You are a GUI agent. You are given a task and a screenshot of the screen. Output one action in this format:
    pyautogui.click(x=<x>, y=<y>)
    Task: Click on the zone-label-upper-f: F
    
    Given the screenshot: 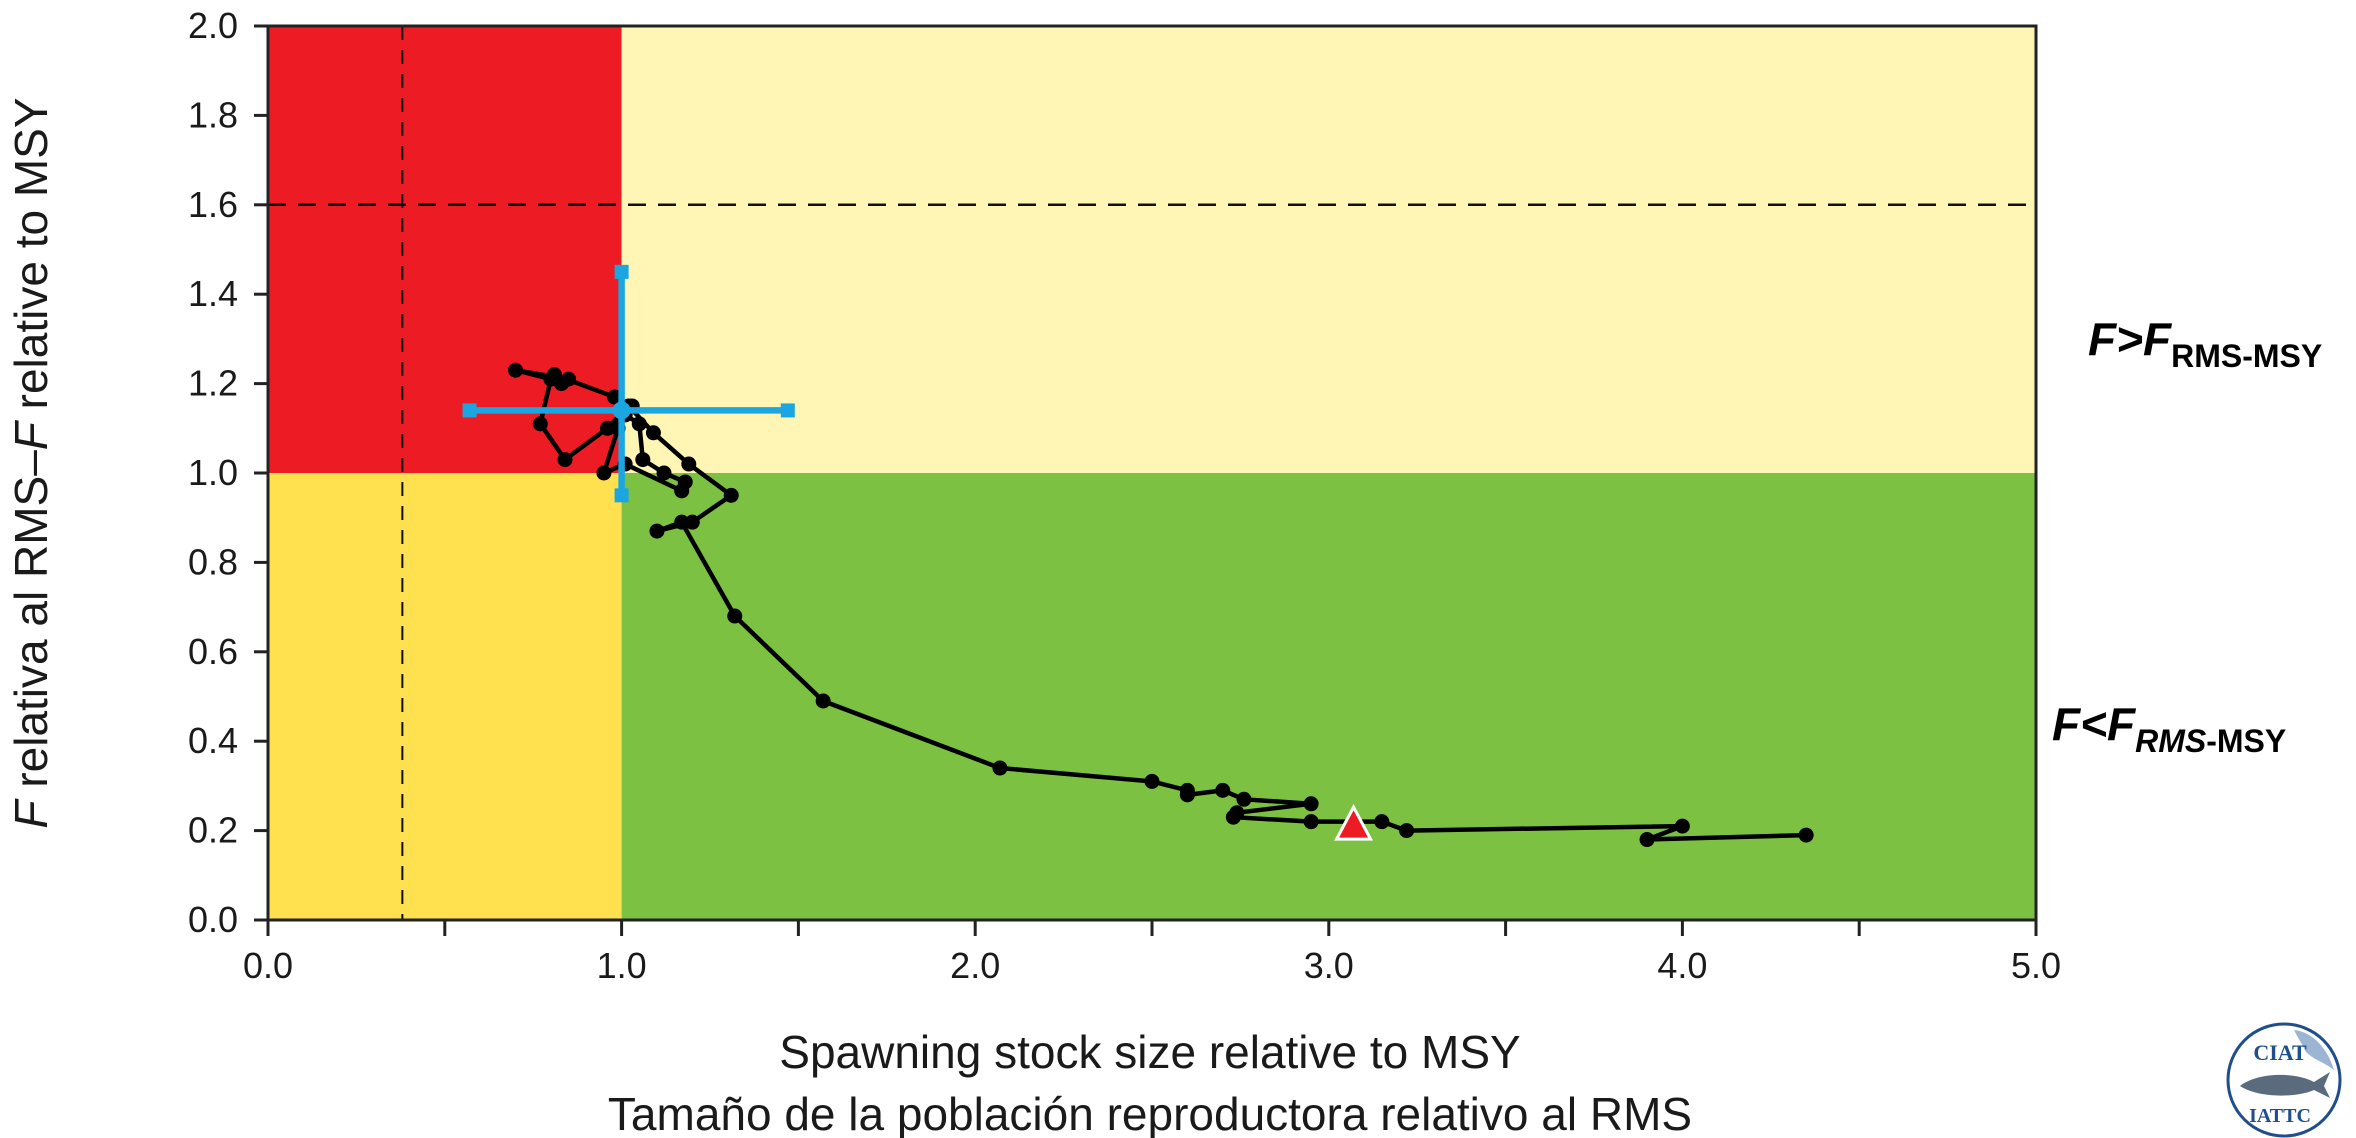 What is the action you would take?
    pyautogui.click(x=2103, y=339)
    